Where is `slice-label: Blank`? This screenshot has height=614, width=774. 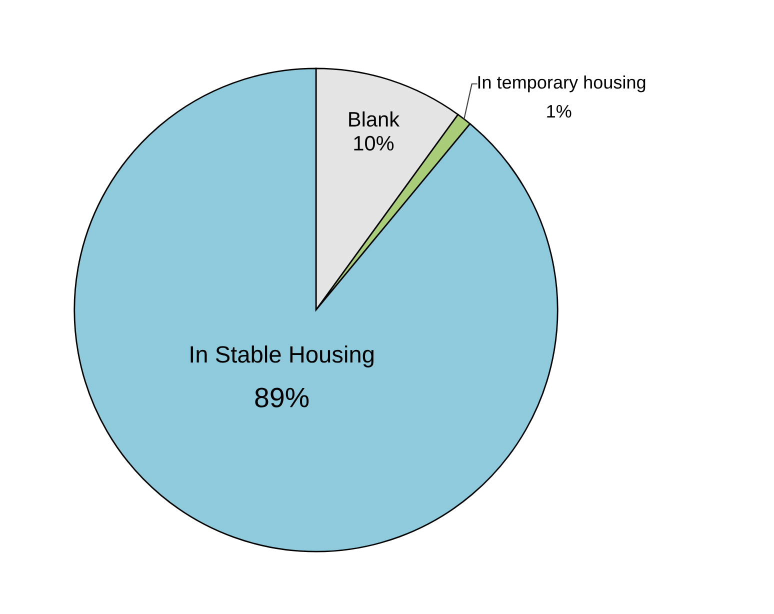 slice-label: Blank is located at coordinates (374, 119).